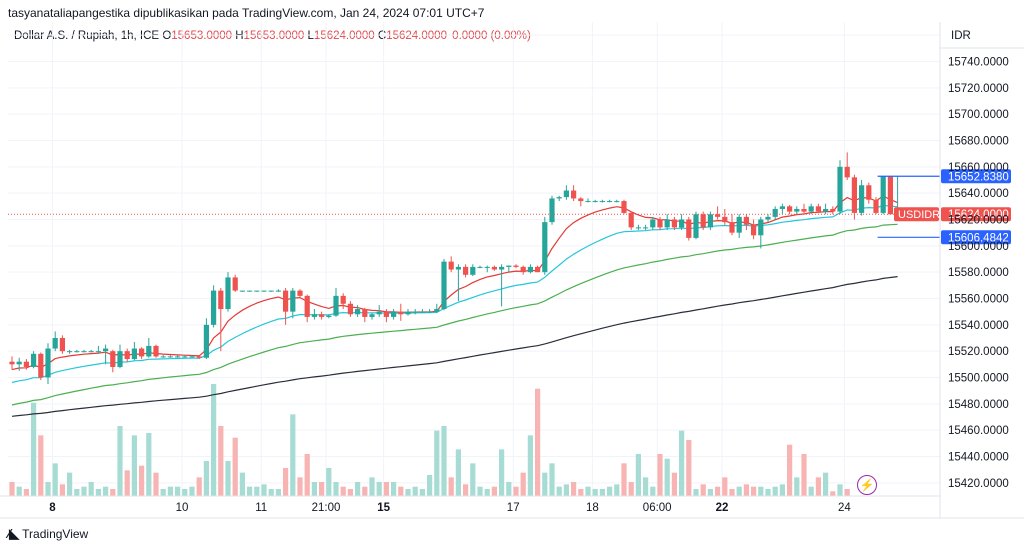  Describe the element at coordinates (87, 36) in the screenshot. I see `legend-symbol: Dollar A.S. / Rupiah, 1h, ICE` at that location.